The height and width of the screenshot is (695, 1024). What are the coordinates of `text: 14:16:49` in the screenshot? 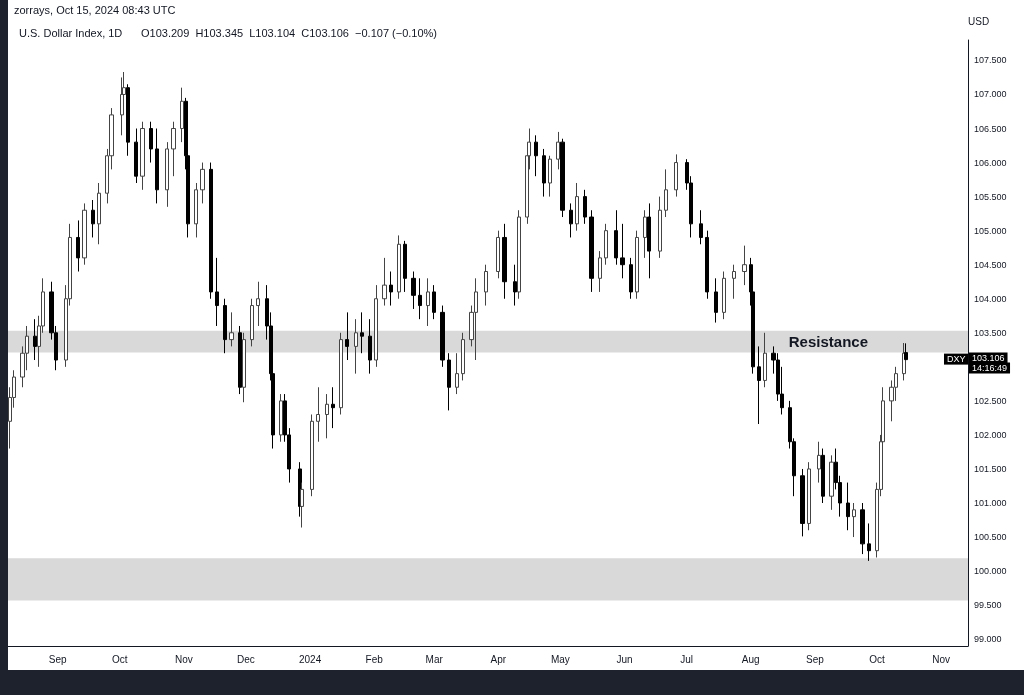 It's located at (990, 368).